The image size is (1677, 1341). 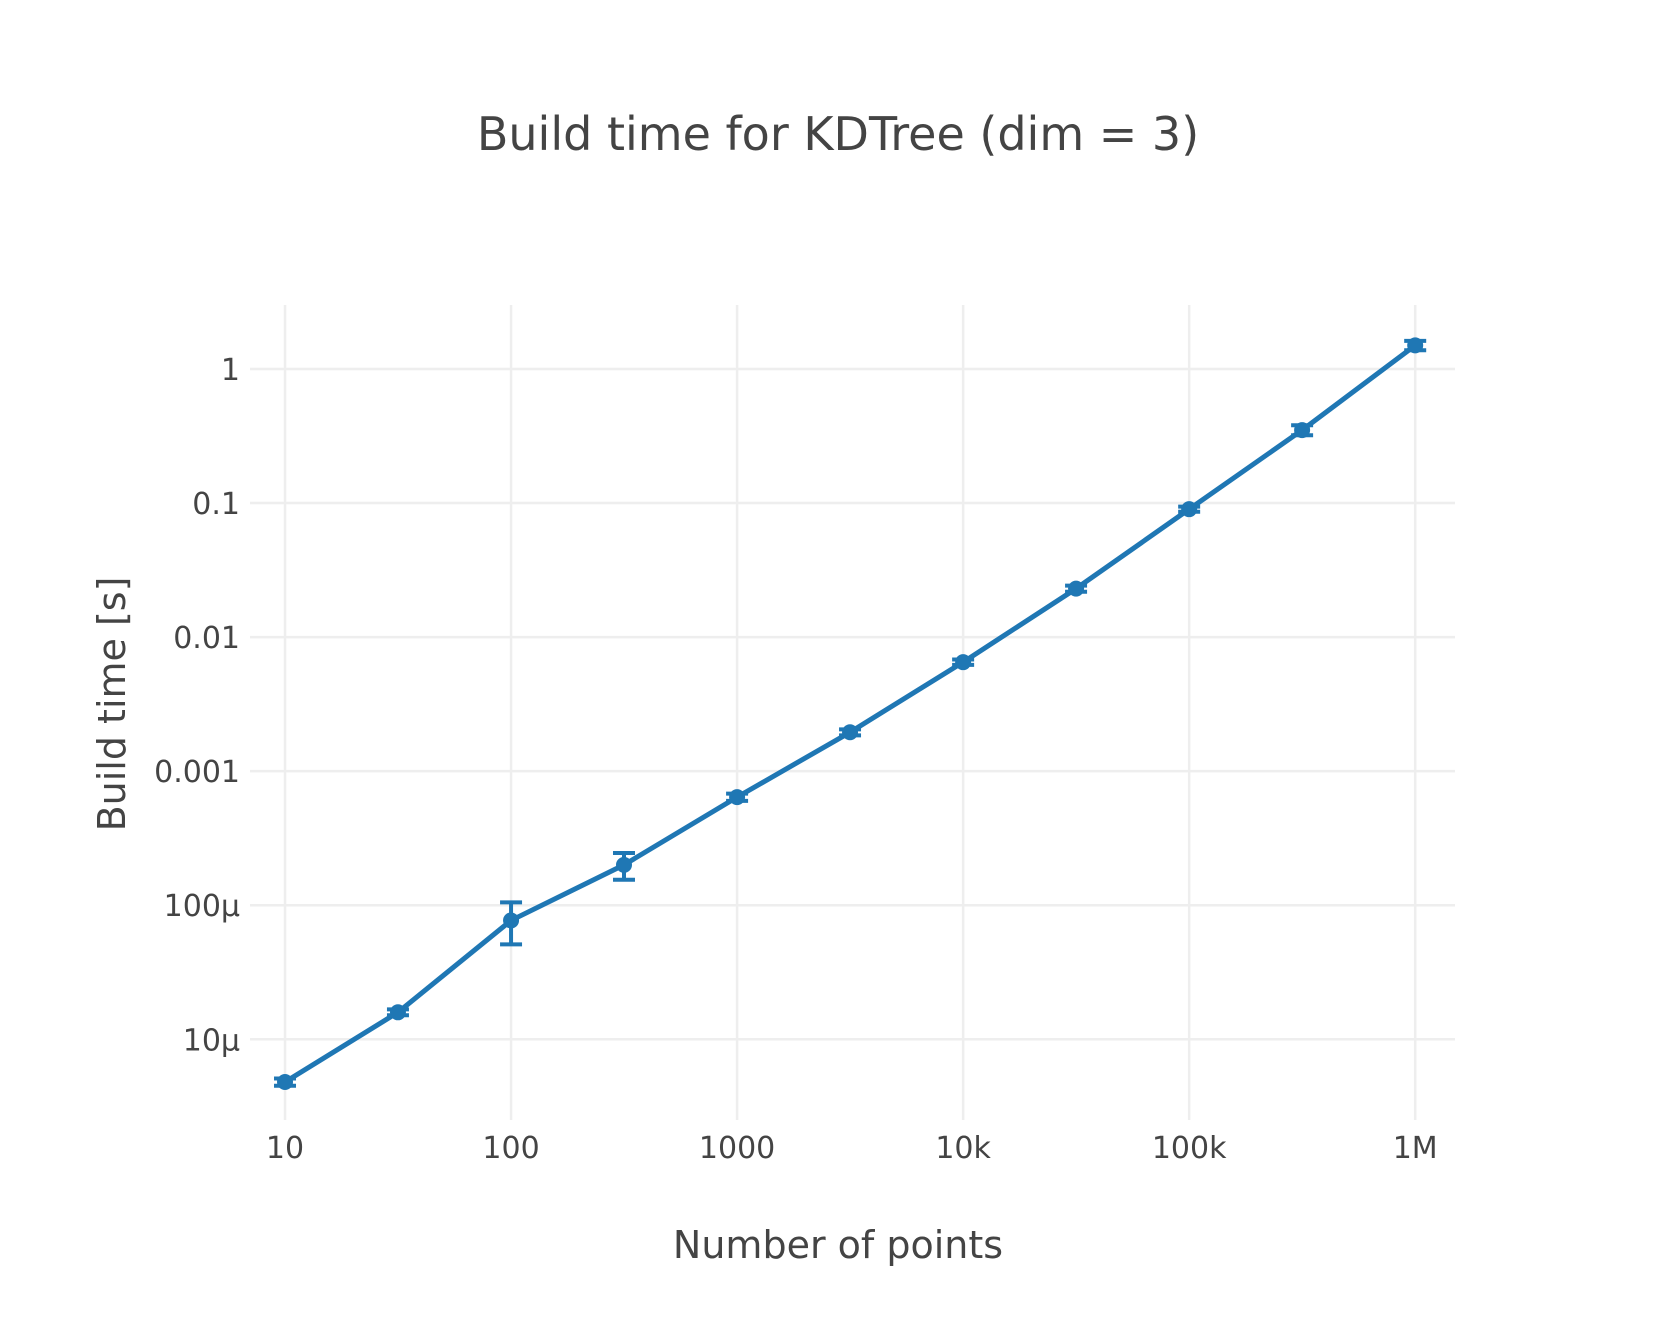 What do you see at coordinates (197, 772) in the screenshot?
I see `y-tick-label: 0.001` at bounding box center [197, 772].